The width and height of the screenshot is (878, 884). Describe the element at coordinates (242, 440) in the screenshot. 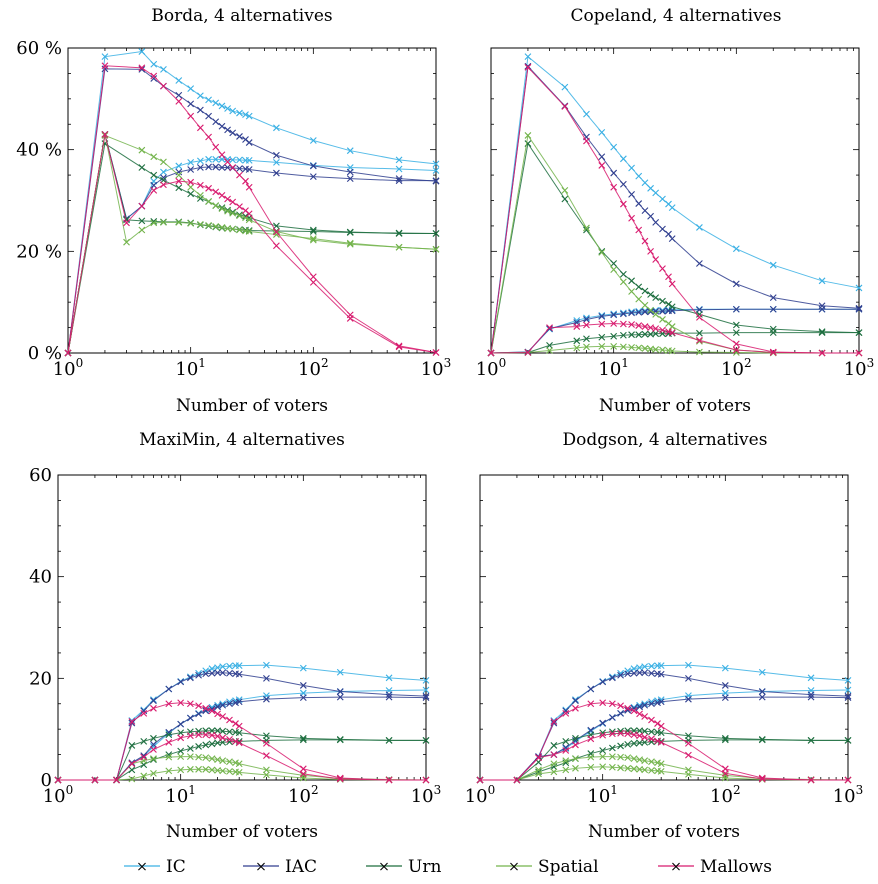

I see `chart-title: MaxiMin, 4 alternatives` at that location.